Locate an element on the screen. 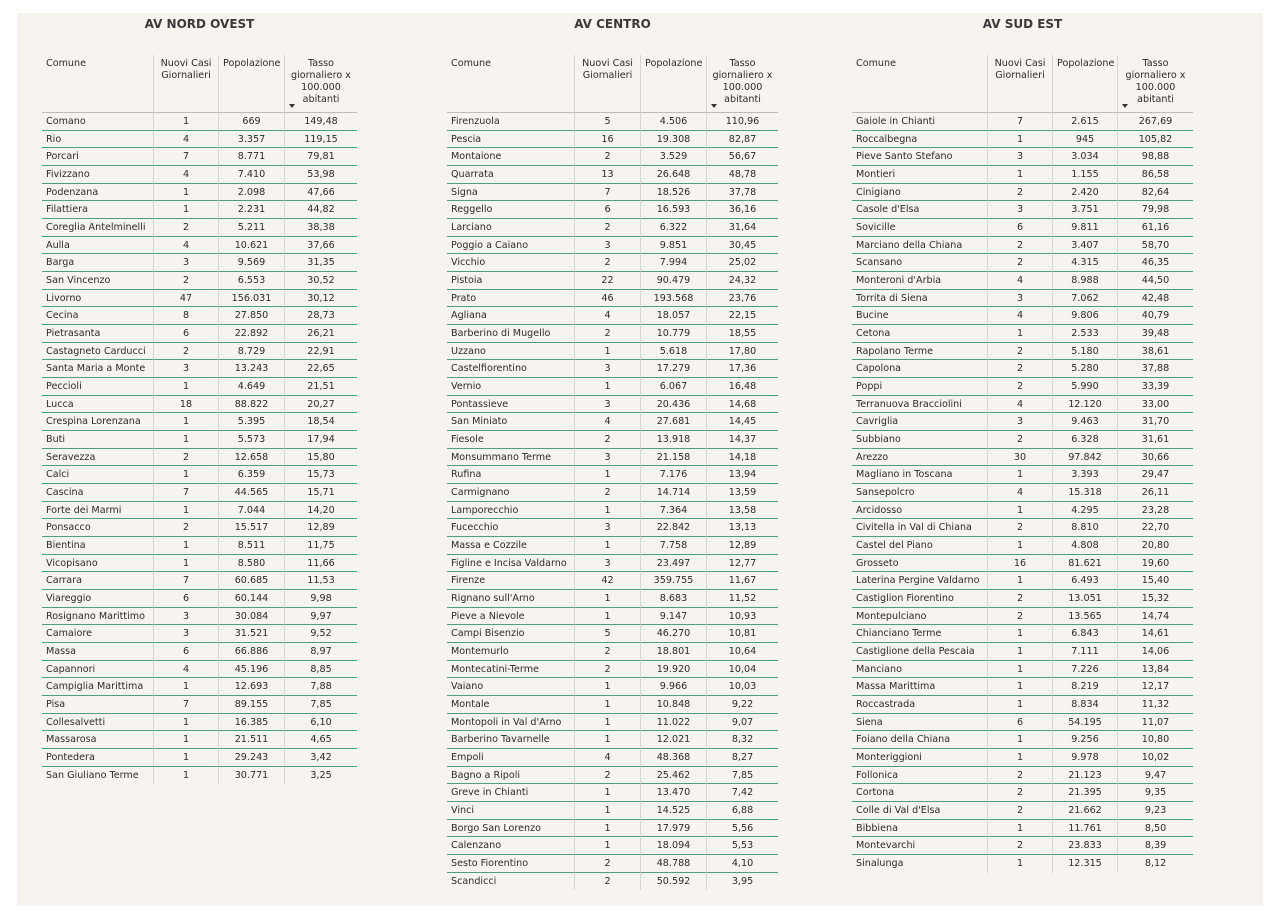 Image resolution: width=1280 pixels, height=911 pixels. rate-cell: 11,67 is located at coordinates (742, 581).